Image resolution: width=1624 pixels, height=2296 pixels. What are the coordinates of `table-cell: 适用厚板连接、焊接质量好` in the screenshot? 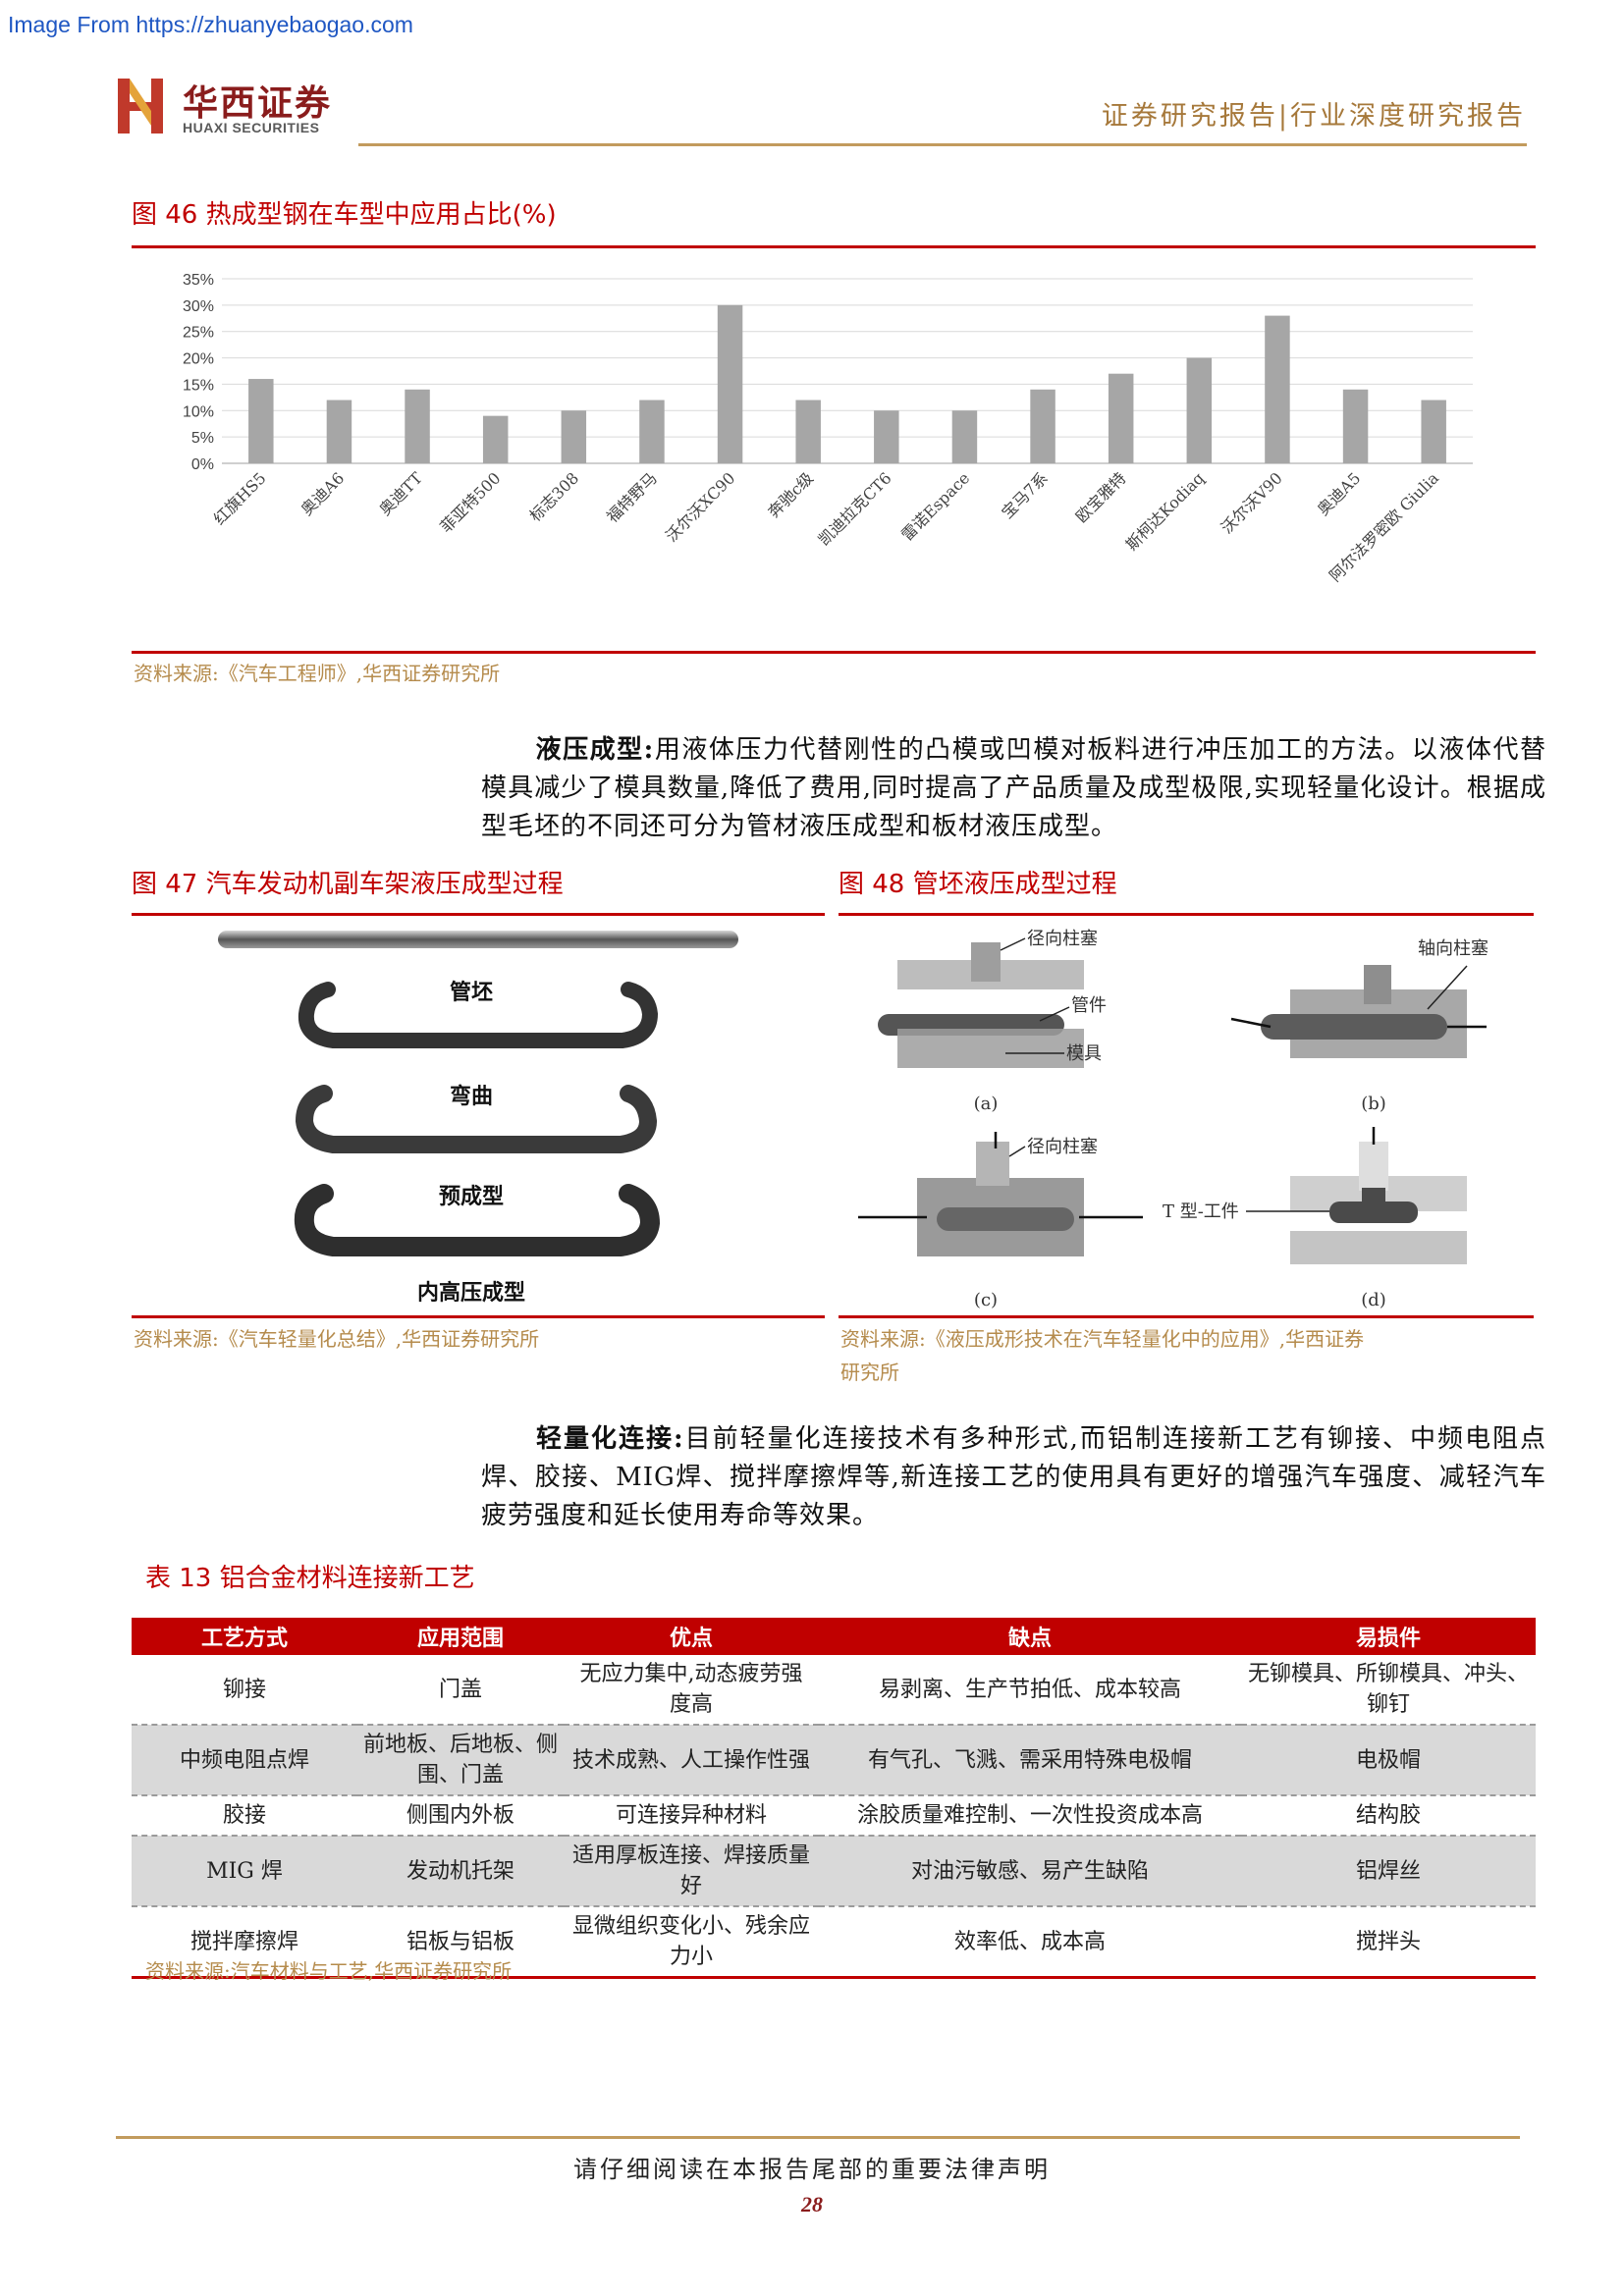 It's located at (691, 1872).